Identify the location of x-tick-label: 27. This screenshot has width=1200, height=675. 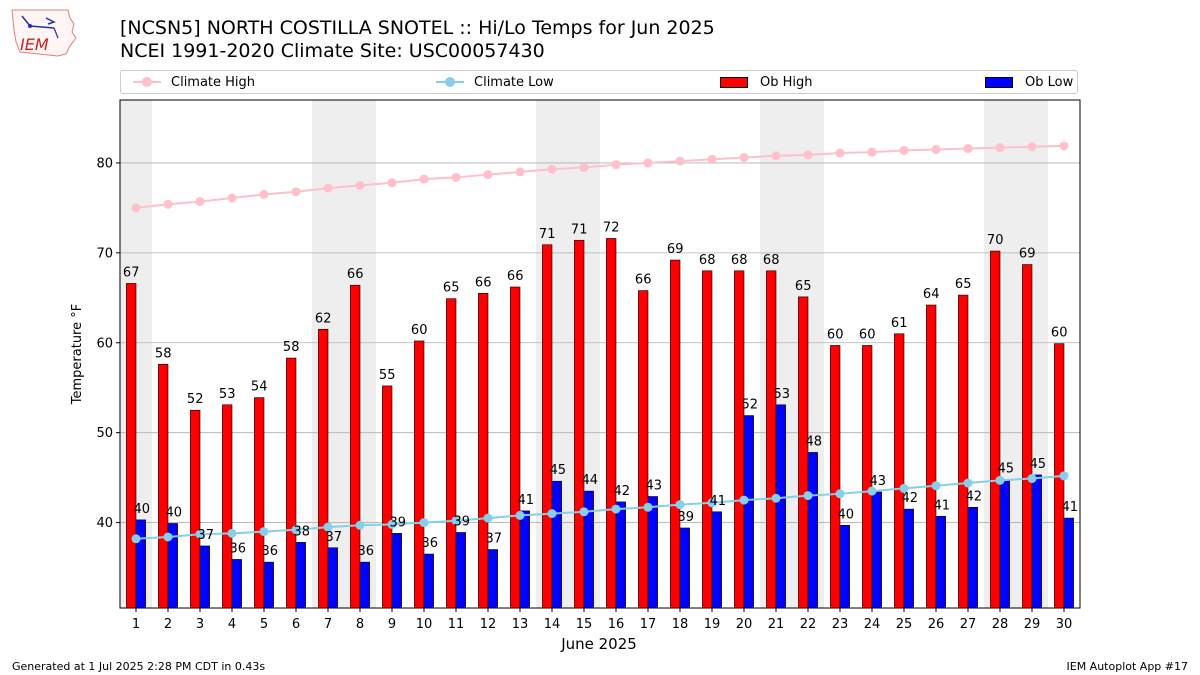
(968, 624).